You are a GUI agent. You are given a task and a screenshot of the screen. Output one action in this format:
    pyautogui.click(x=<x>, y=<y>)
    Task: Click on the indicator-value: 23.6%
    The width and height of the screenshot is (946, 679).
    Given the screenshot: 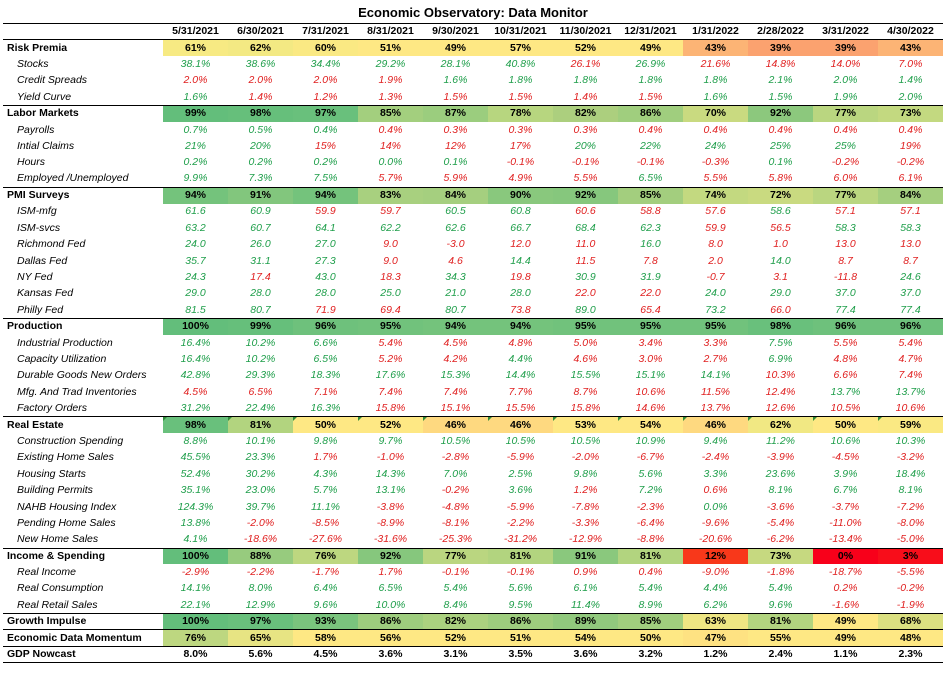 What is the action you would take?
    pyautogui.click(x=780, y=473)
    